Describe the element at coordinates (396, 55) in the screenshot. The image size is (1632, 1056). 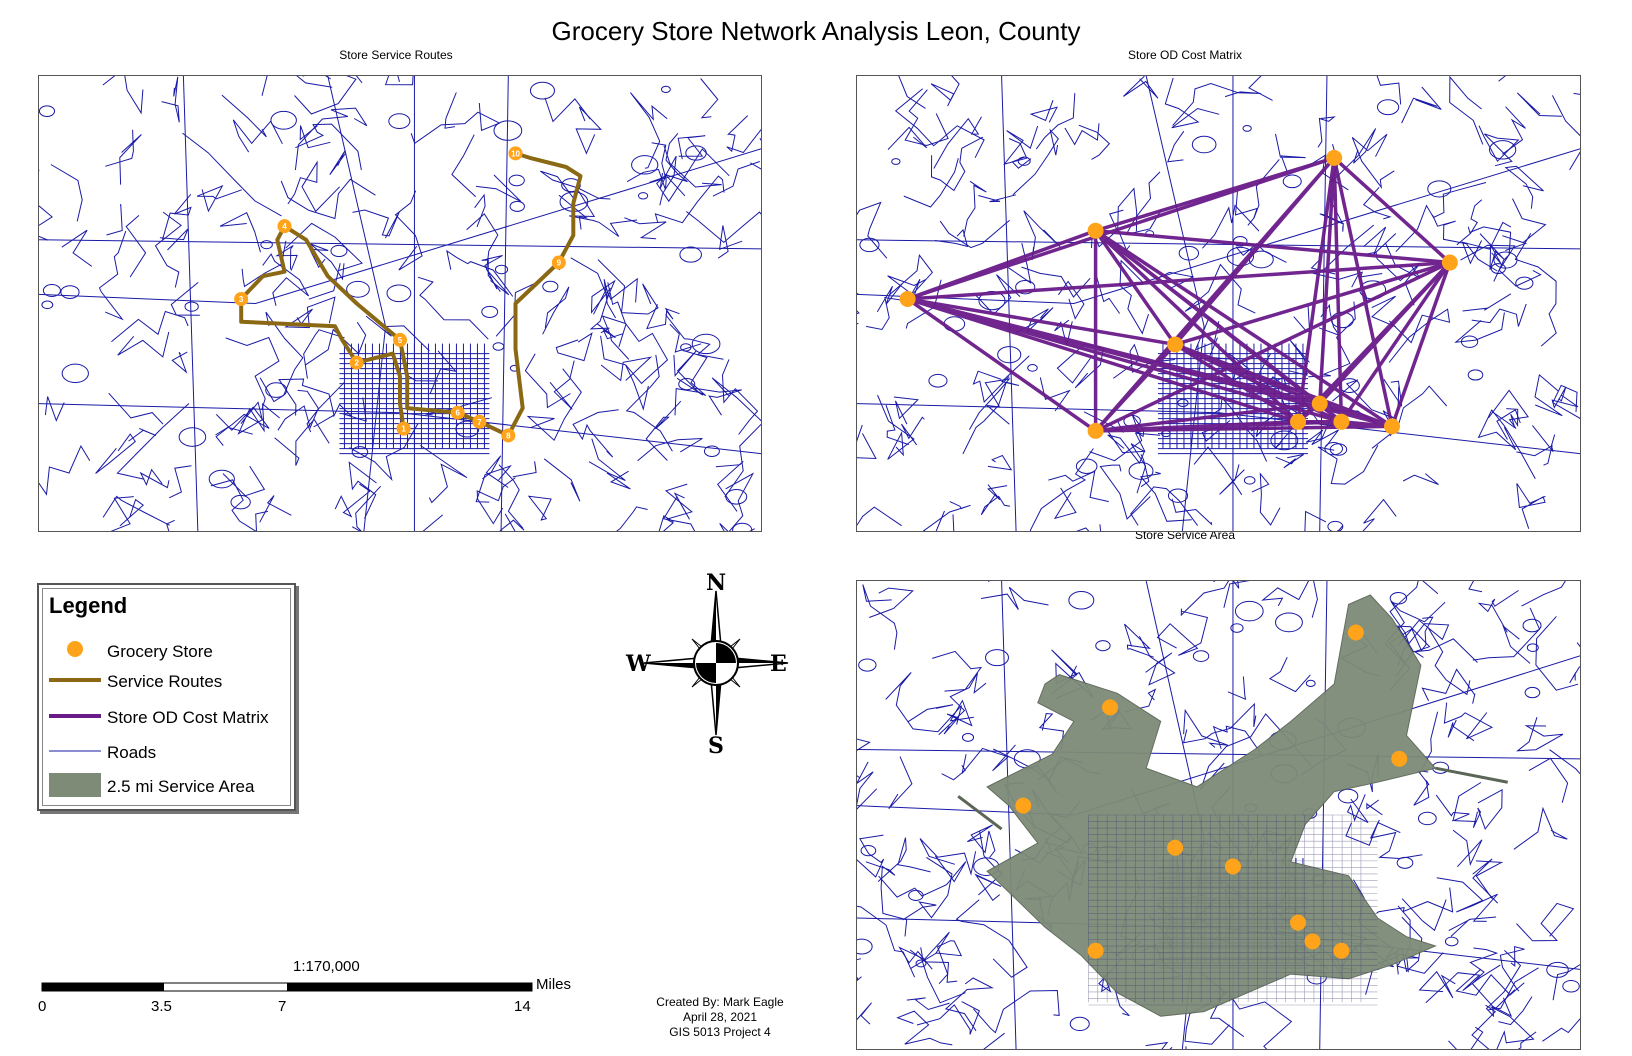
I see `routes-panel-title: Store Service Routes` at that location.